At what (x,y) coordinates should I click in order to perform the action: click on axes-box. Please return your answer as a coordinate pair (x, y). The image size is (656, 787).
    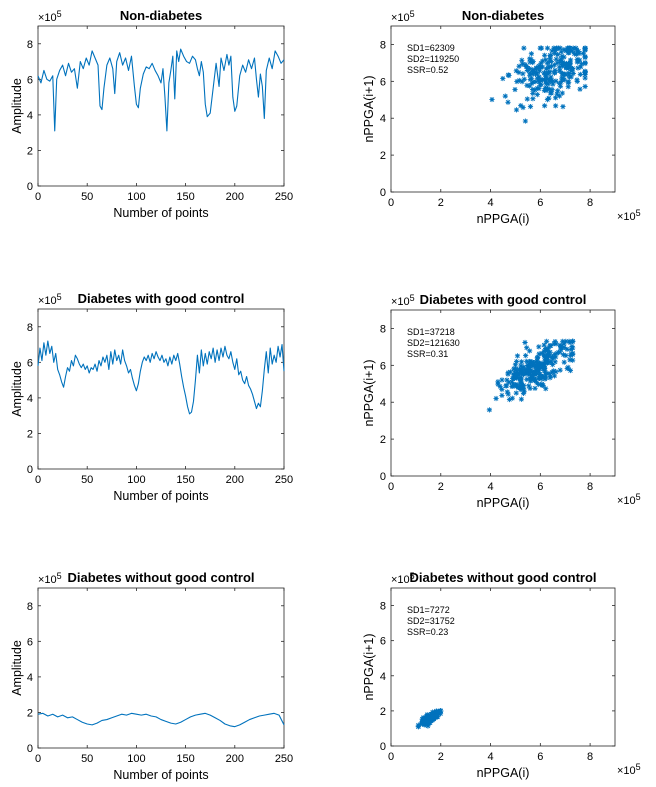
    Looking at the image, I should click on (161, 106).